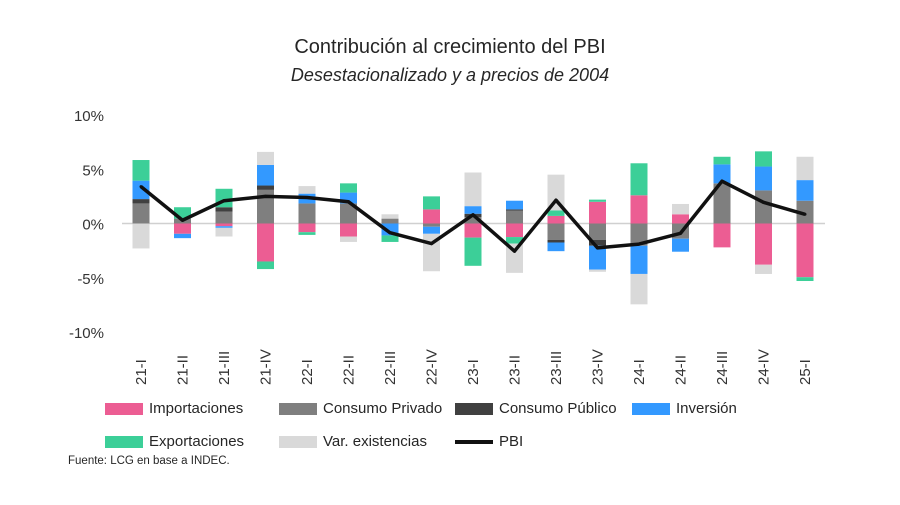 Image resolution: width=900 pixels, height=505 pixels. I want to click on bar-importaciones-22-I, so click(307, 228).